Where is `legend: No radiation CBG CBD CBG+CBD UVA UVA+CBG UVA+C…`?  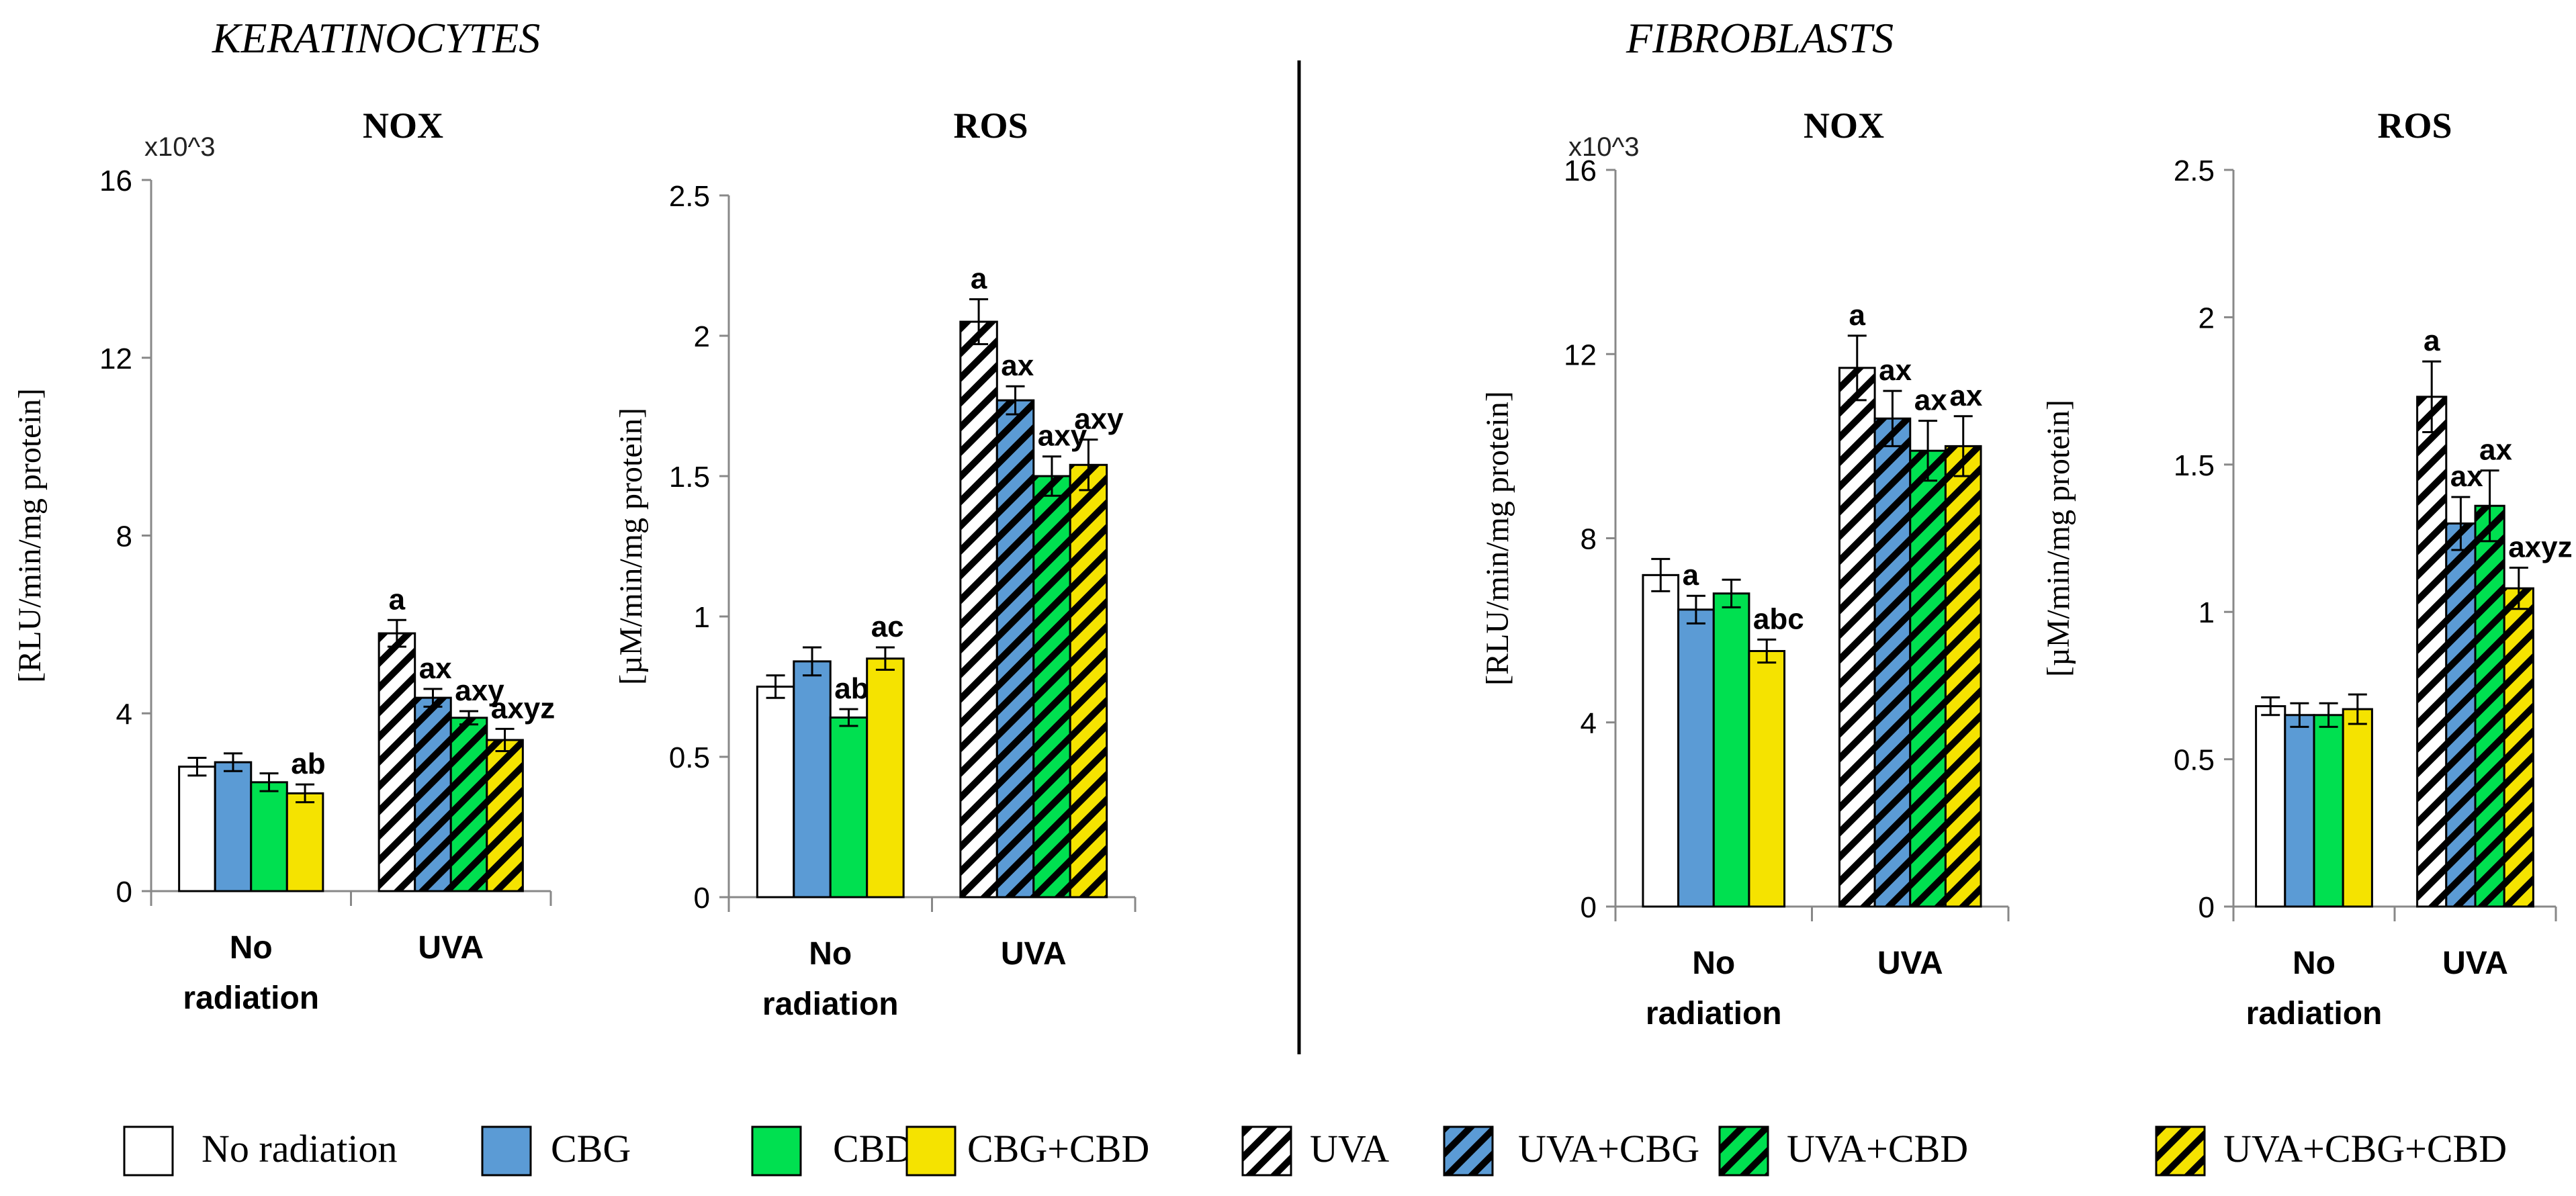 legend: No radiation CBG CBD CBG+CBD UVA UVA+CBG UVA+C… is located at coordinates (1315, 1151).